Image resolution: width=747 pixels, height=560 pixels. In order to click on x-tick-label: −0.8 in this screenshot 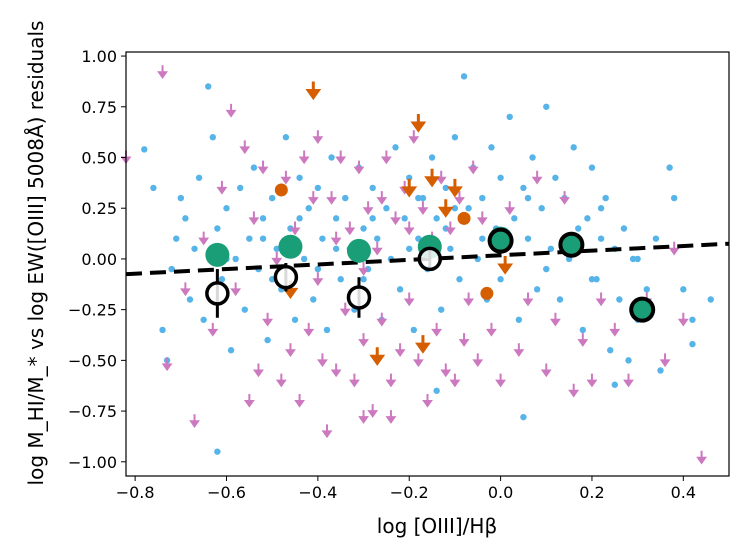, I will do `click(135, 492)`.